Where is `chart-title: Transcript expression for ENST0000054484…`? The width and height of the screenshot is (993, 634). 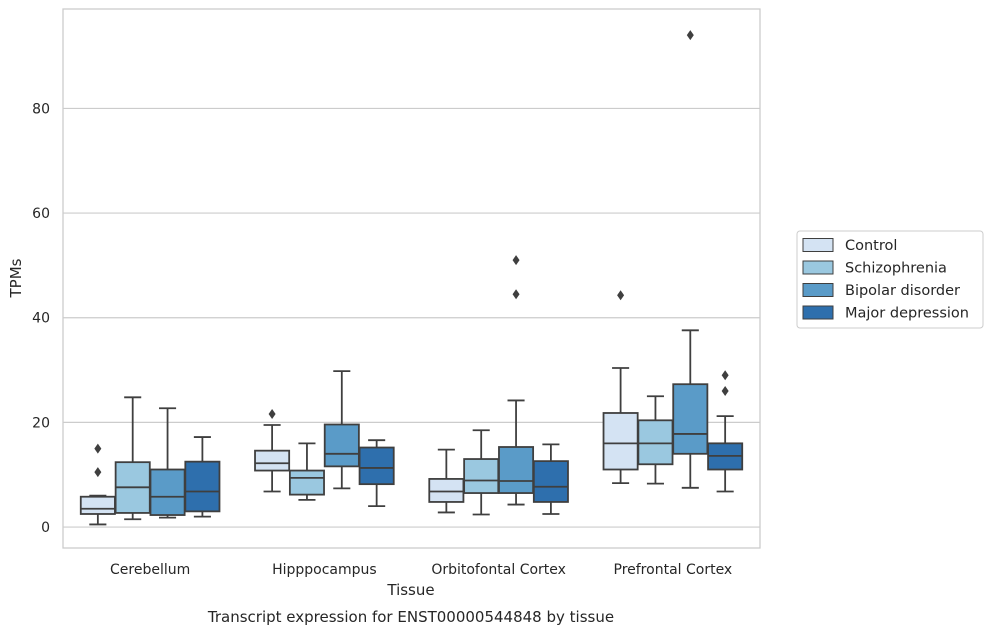
chart-title: Transcript expression for ENST0000054484… is located at coordinates (410, 617).